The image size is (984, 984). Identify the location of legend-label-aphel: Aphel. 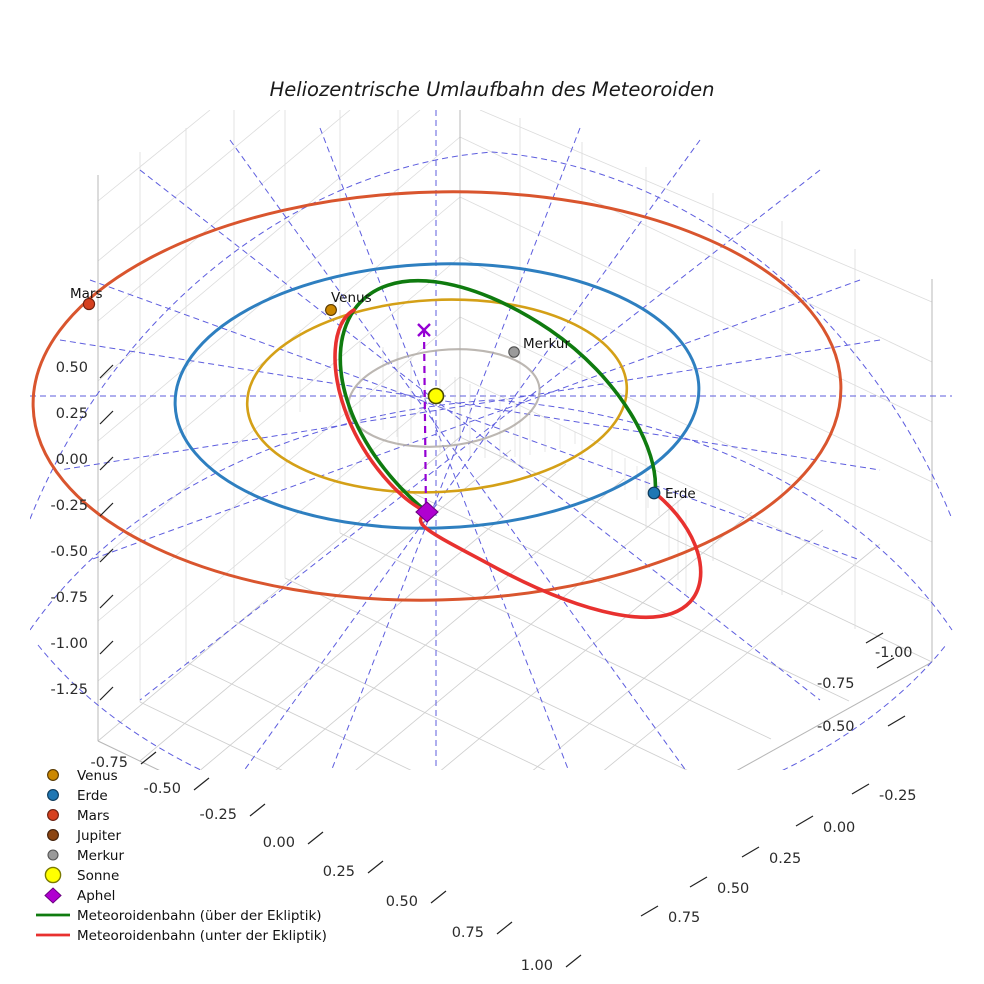
(96, 896).